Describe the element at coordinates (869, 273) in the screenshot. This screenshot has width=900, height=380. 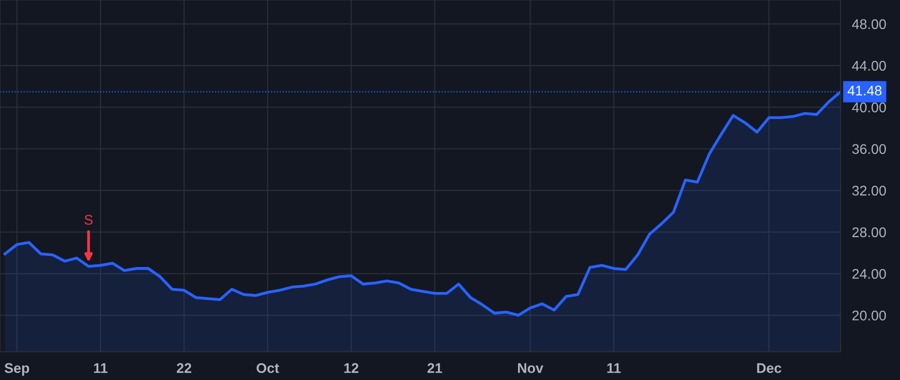
I see `y-tick-label: 24.00` at that location.